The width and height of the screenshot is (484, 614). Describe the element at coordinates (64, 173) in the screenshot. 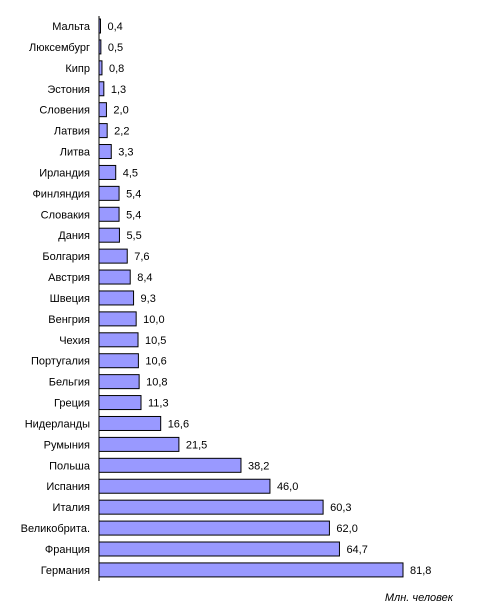

I see `category-label: Ирландия` at that location.